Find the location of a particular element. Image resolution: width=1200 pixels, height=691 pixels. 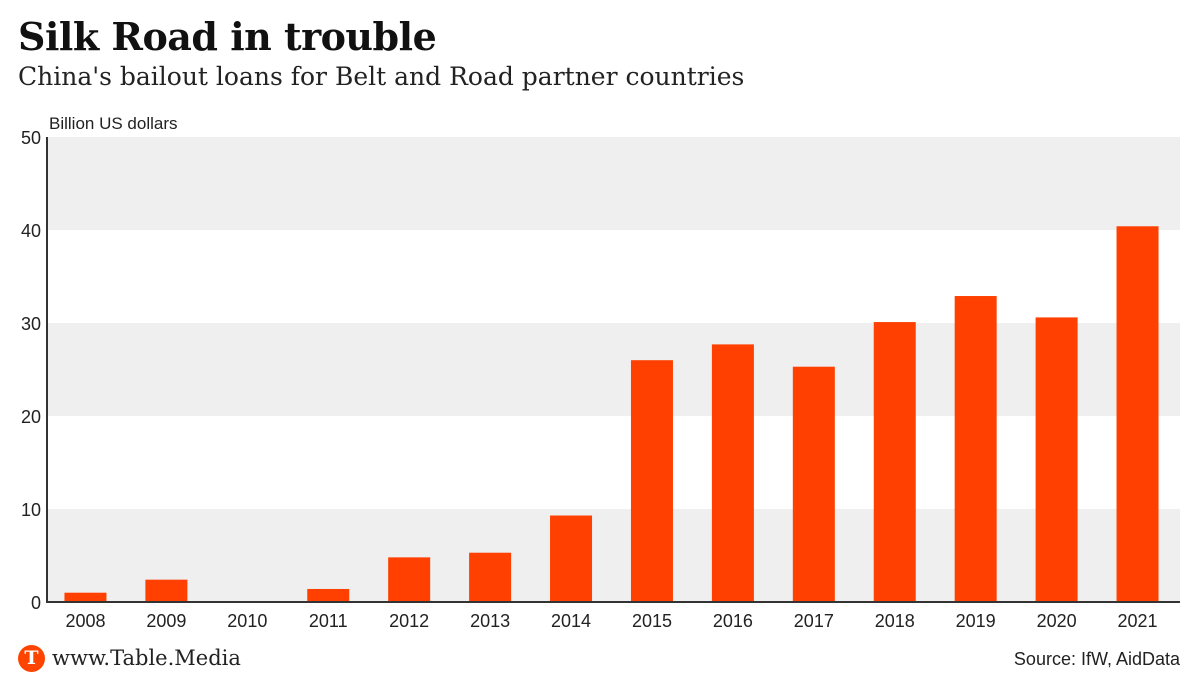

x-tick-label: 2012 is located at coordinates (409, 621).